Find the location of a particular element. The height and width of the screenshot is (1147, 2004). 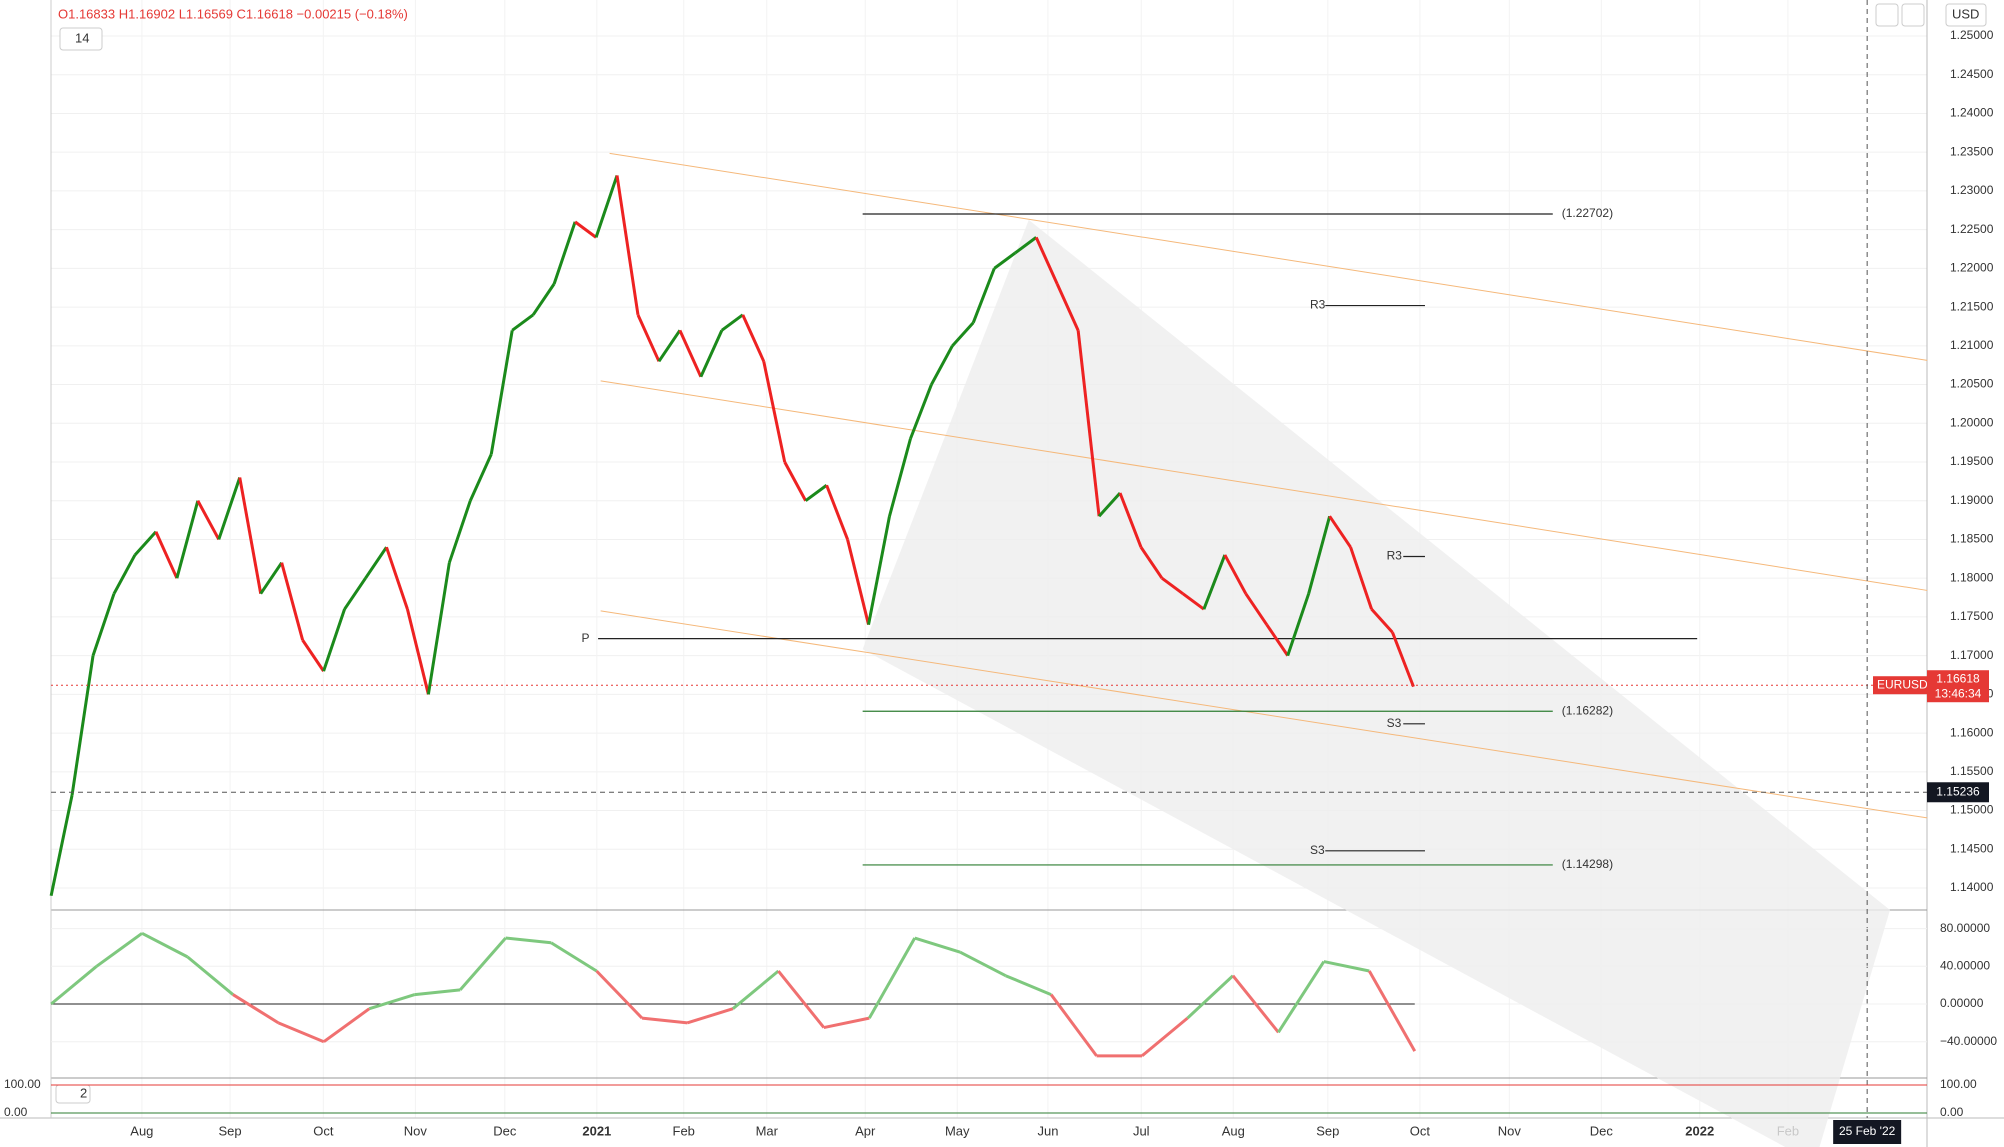

y-tick-label: 1.23000 is located at coordinates (1972, 190).